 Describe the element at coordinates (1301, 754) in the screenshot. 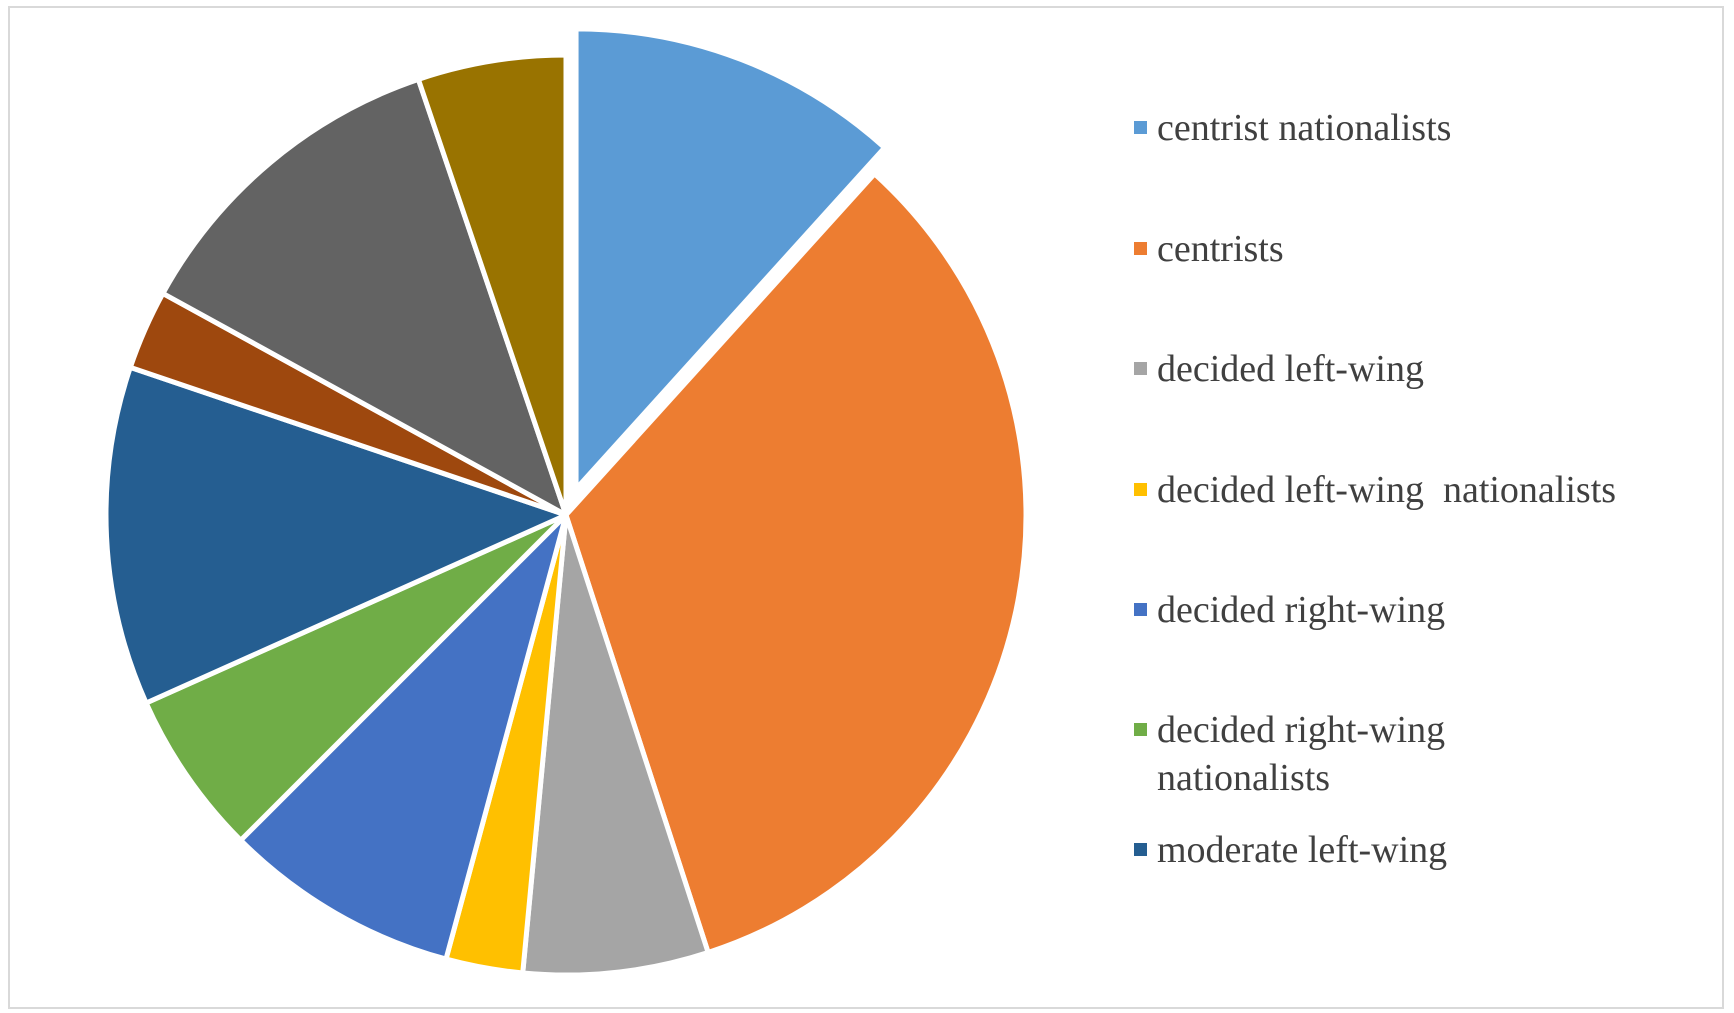

I see `legend-label: decided right-wing nationalists` at that location.